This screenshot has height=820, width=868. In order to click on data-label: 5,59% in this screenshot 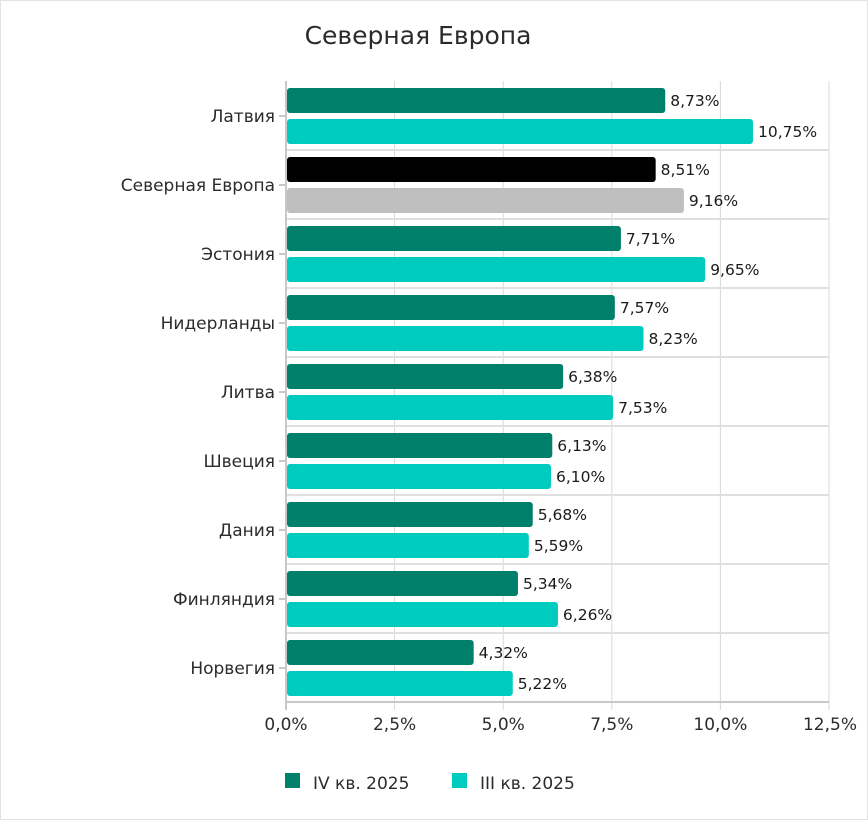, I will do `click(558, 546)`.